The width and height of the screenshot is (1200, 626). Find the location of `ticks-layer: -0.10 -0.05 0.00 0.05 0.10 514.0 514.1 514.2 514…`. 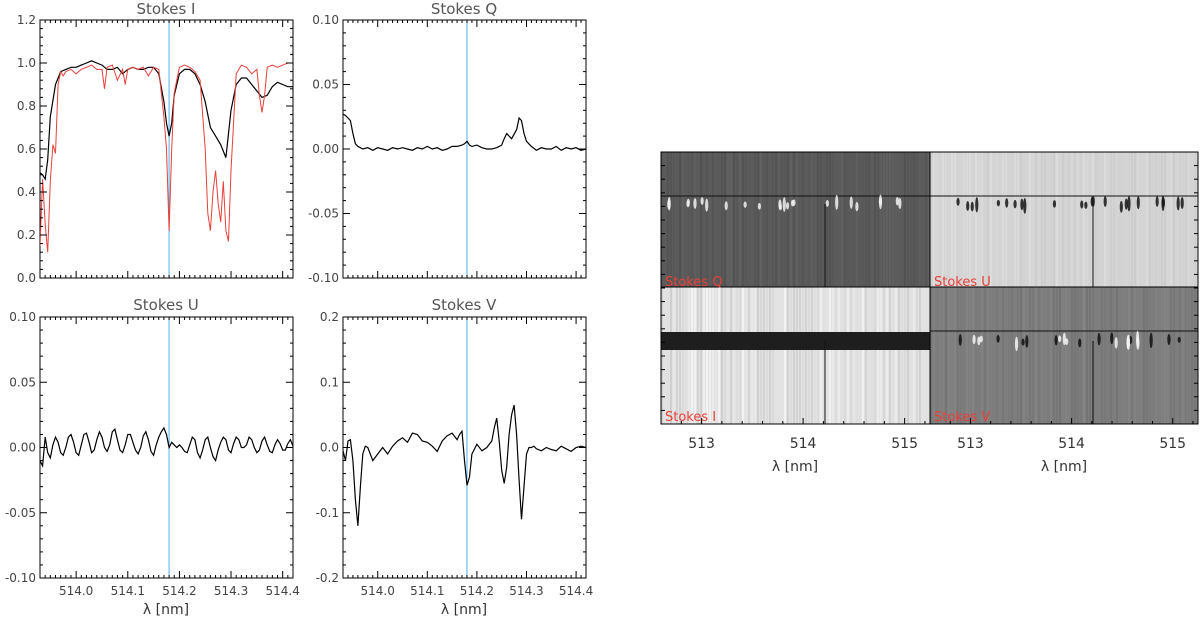

ticks-layer: -0.10 -0.05 0.00 0.05 0.10 514.0 514.1 514.2 514… is located at coordinates (152, 454).